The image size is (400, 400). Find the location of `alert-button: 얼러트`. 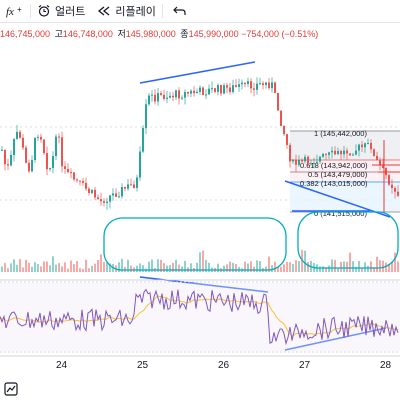

alert-button: 얼러트 is located at coordinates (61, 11).